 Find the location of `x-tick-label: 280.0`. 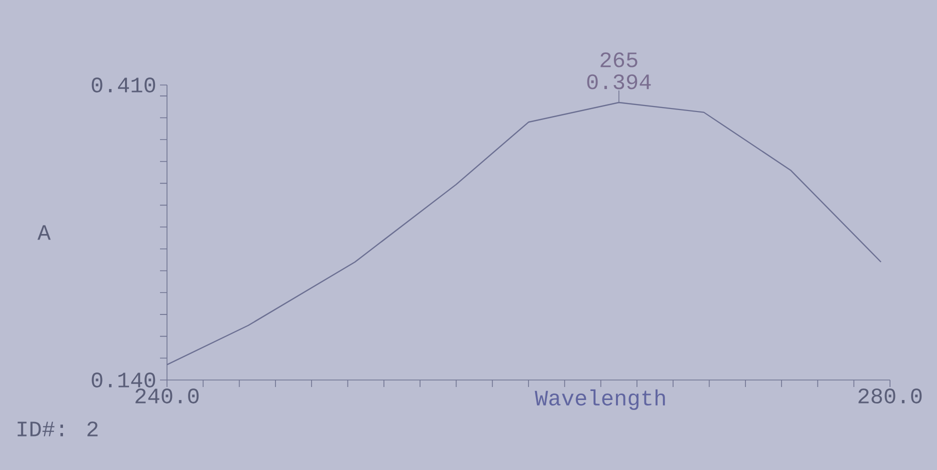

x-tick-label: 280.0 is located at coordinates (890, 396).